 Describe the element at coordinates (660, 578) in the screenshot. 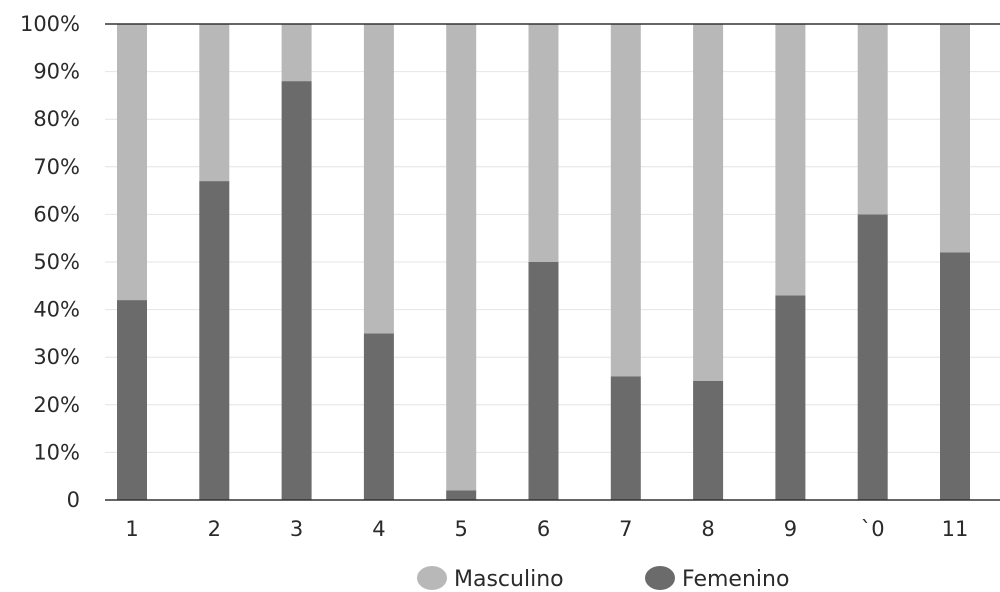

I see `legend-swatch-femenino` at that location.